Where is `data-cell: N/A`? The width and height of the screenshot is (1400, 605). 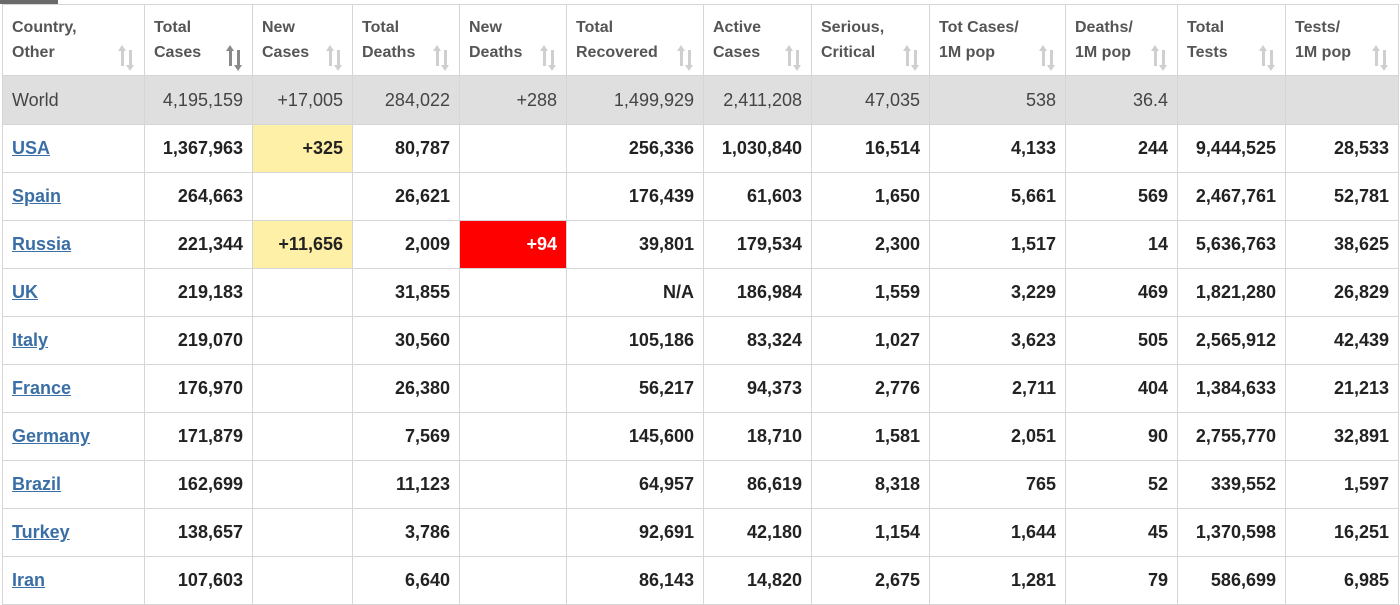
data-cell: N/A is located at coordinates (635, 292).